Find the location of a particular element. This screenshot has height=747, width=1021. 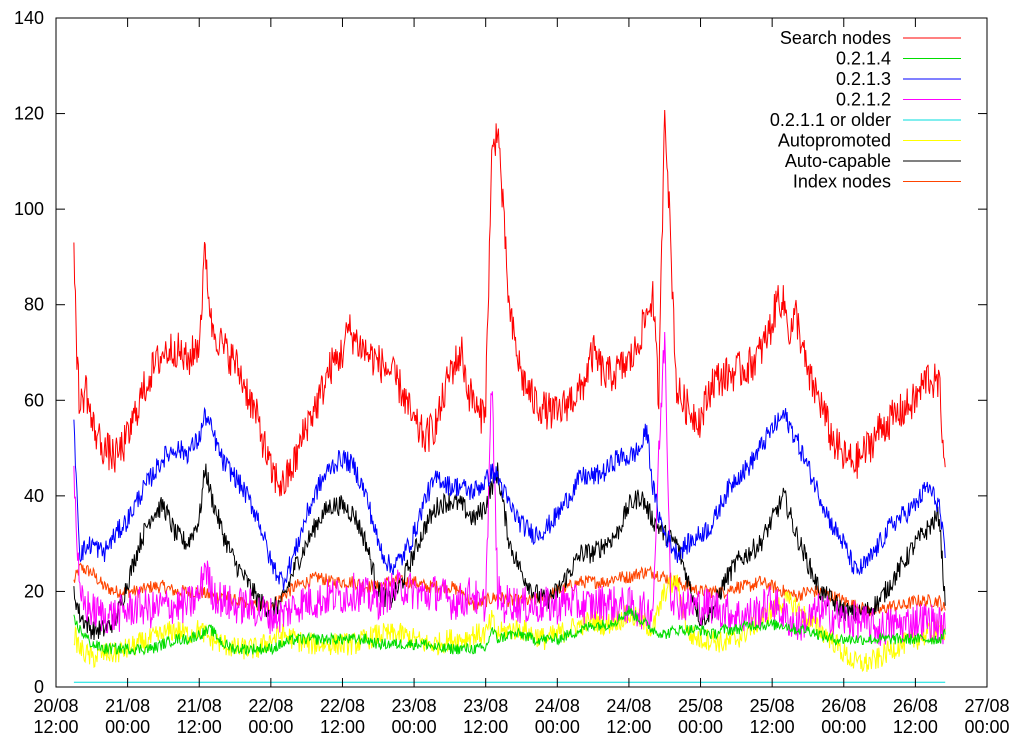

y-tick-label: 80 is located at coordinates (34, 305).